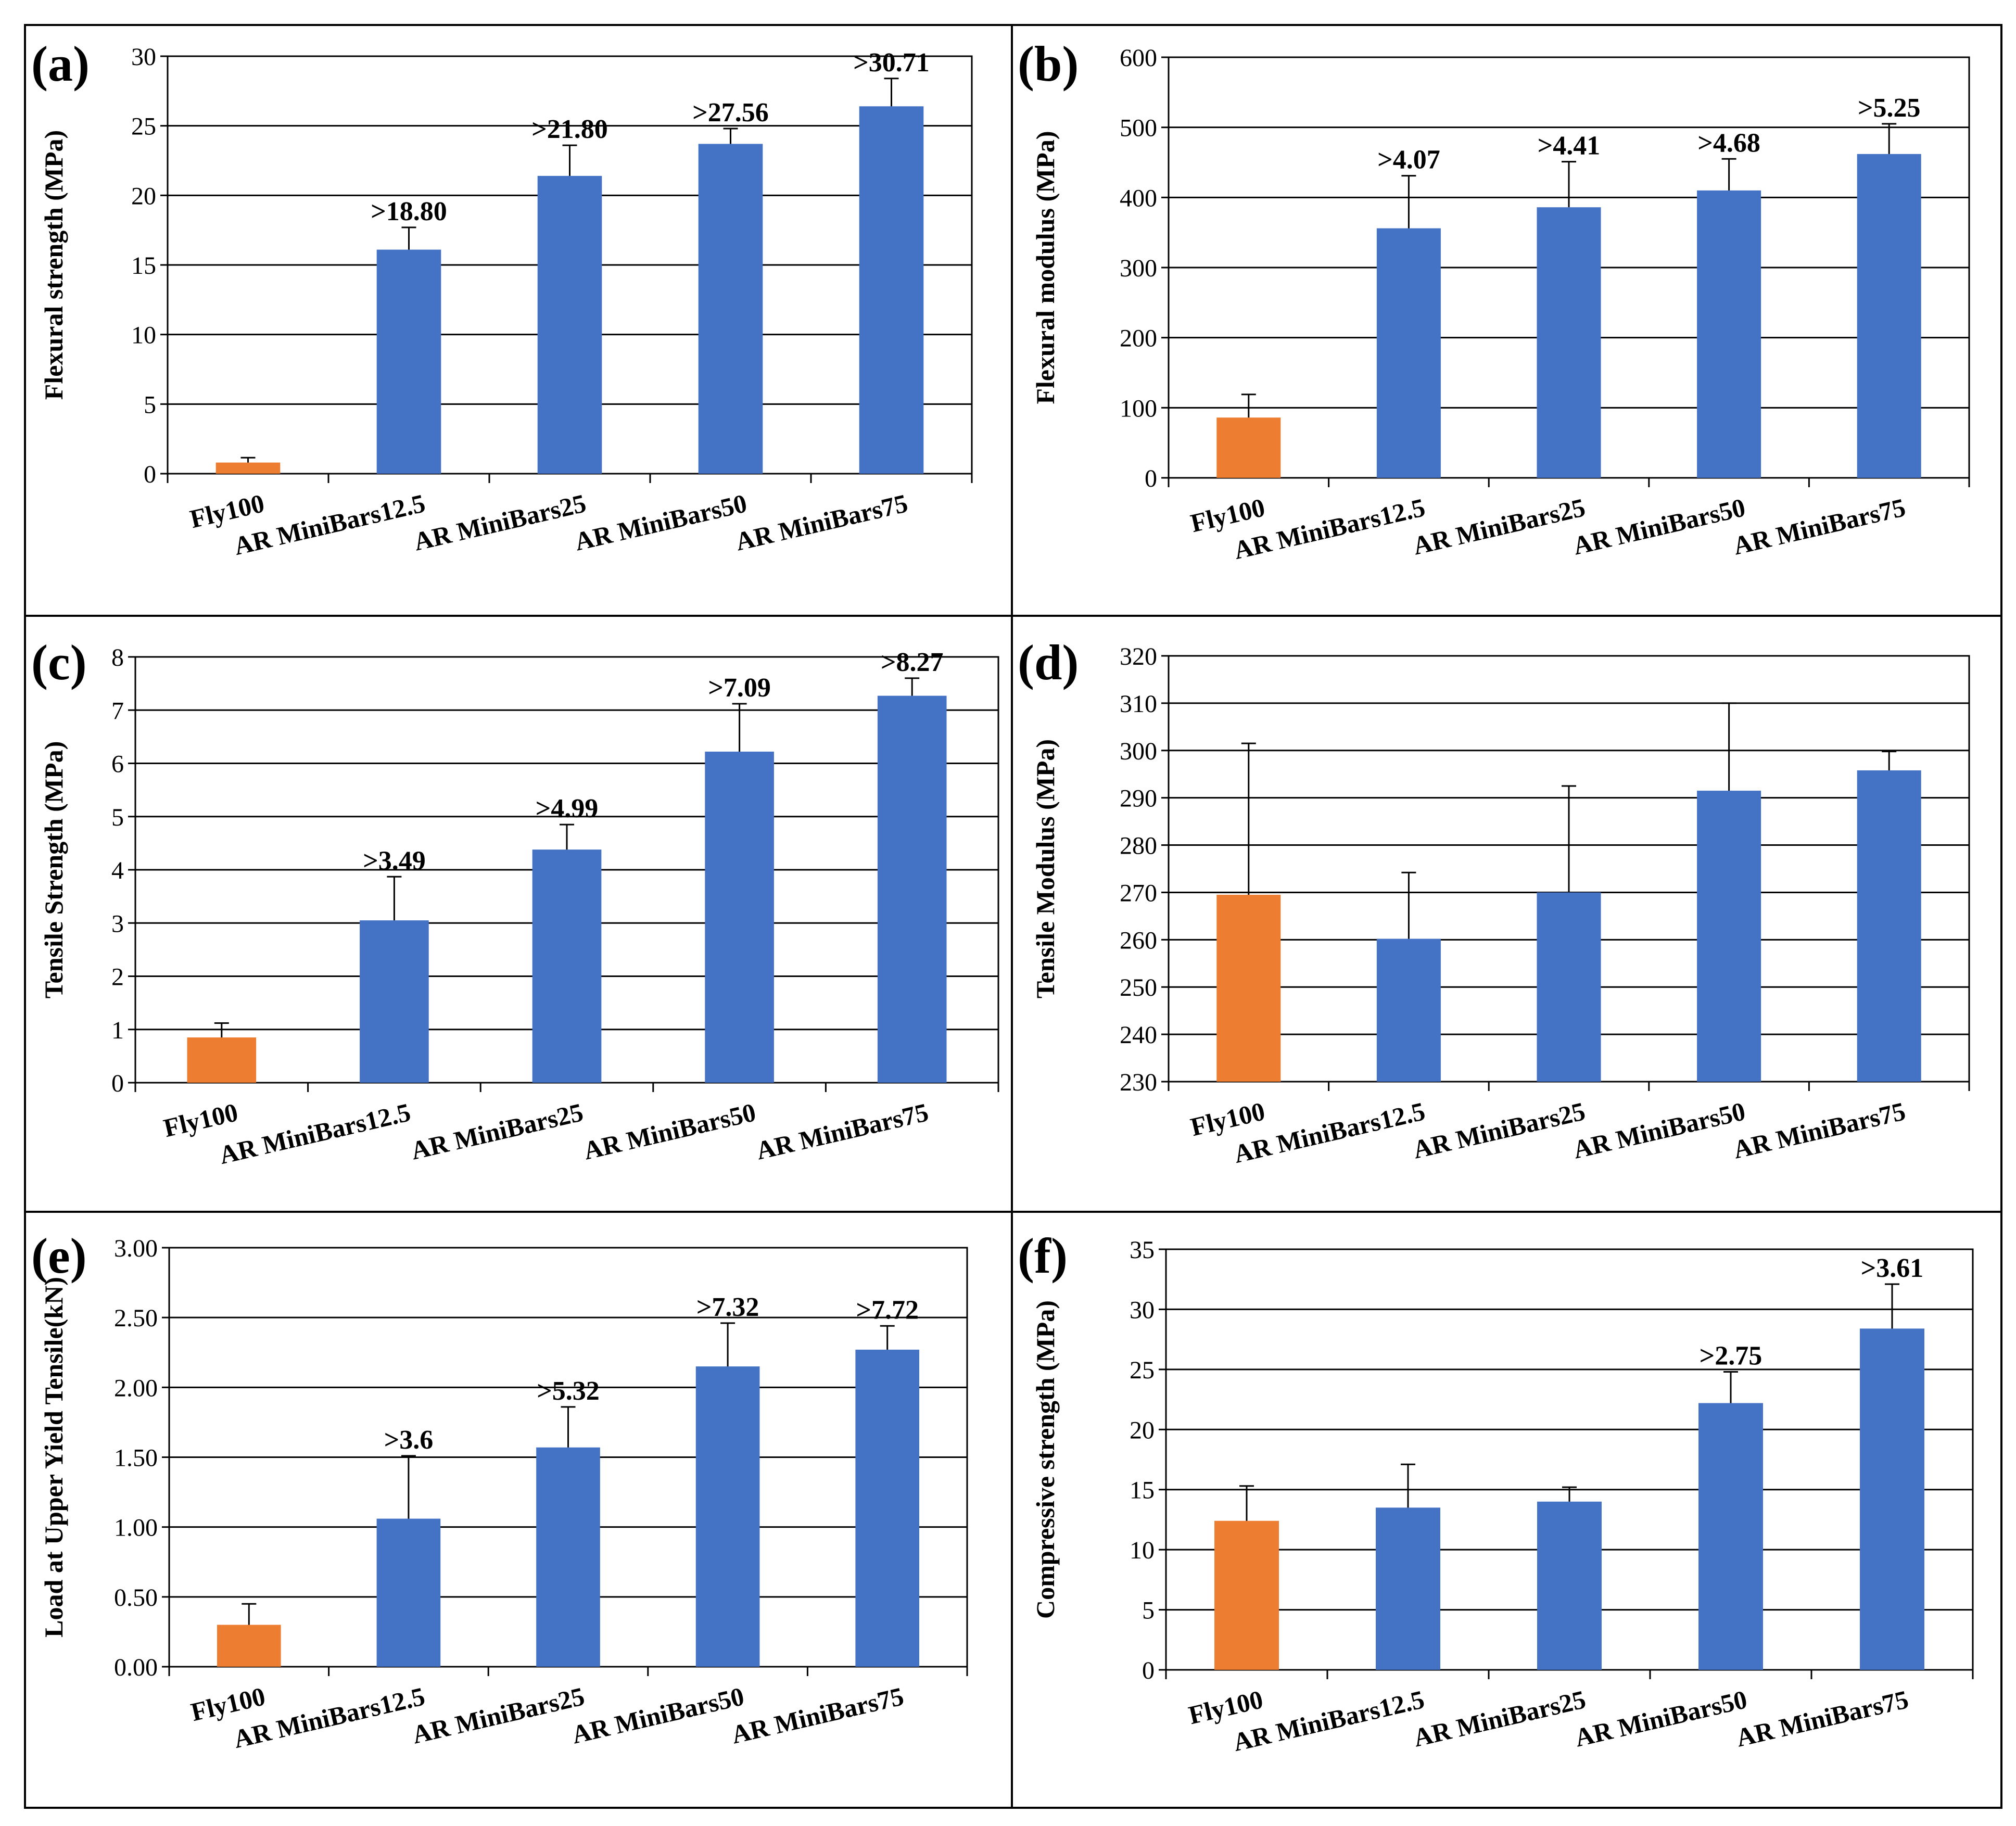 Image resolution: width=2016 pixels, height=1826 pixels. Describe the element at coordinates (1138, 408) in the screenshot. I see `y-tick-label: 100` at that location.